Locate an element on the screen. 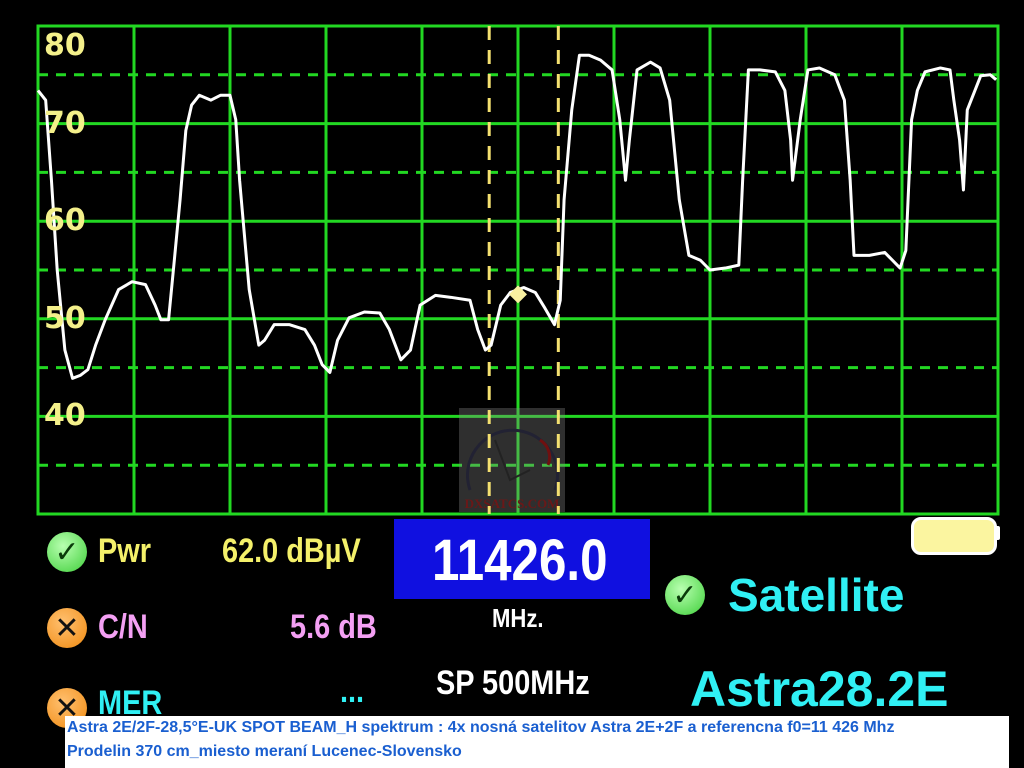 The image size is (1024, 768). y-tick-label: 70 is located at coordinates (65, 123).